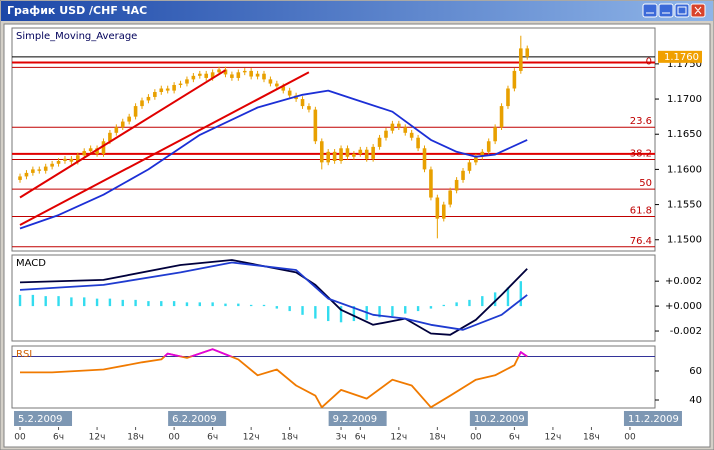 The height and width of the screenshot is (450, 714). I want to click on line-series, so click(273, 297).